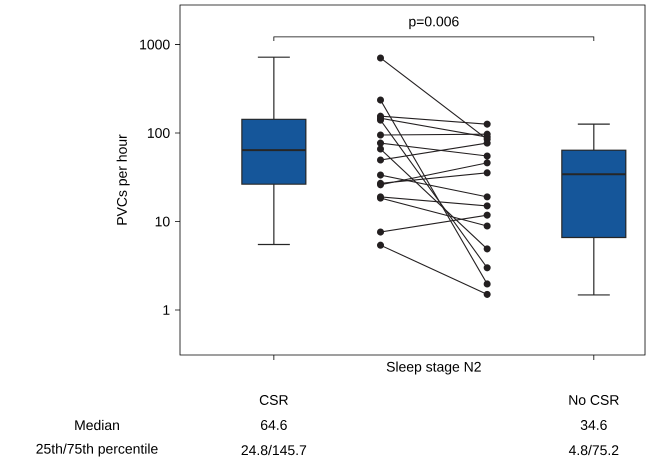 This screenshot has height=462, width=649. Describe the element at coordinates (273, 425) in the screenshot. I see `text: 64.6` at that location.